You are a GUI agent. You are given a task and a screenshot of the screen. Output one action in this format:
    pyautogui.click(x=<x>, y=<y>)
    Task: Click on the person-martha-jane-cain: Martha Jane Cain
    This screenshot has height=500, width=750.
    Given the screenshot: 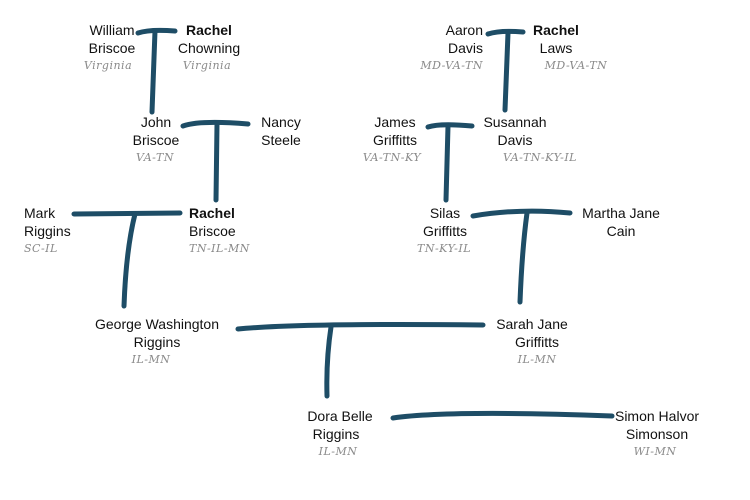 What is the action you would take?
    pyautogui.click(x=621, y=222)
    